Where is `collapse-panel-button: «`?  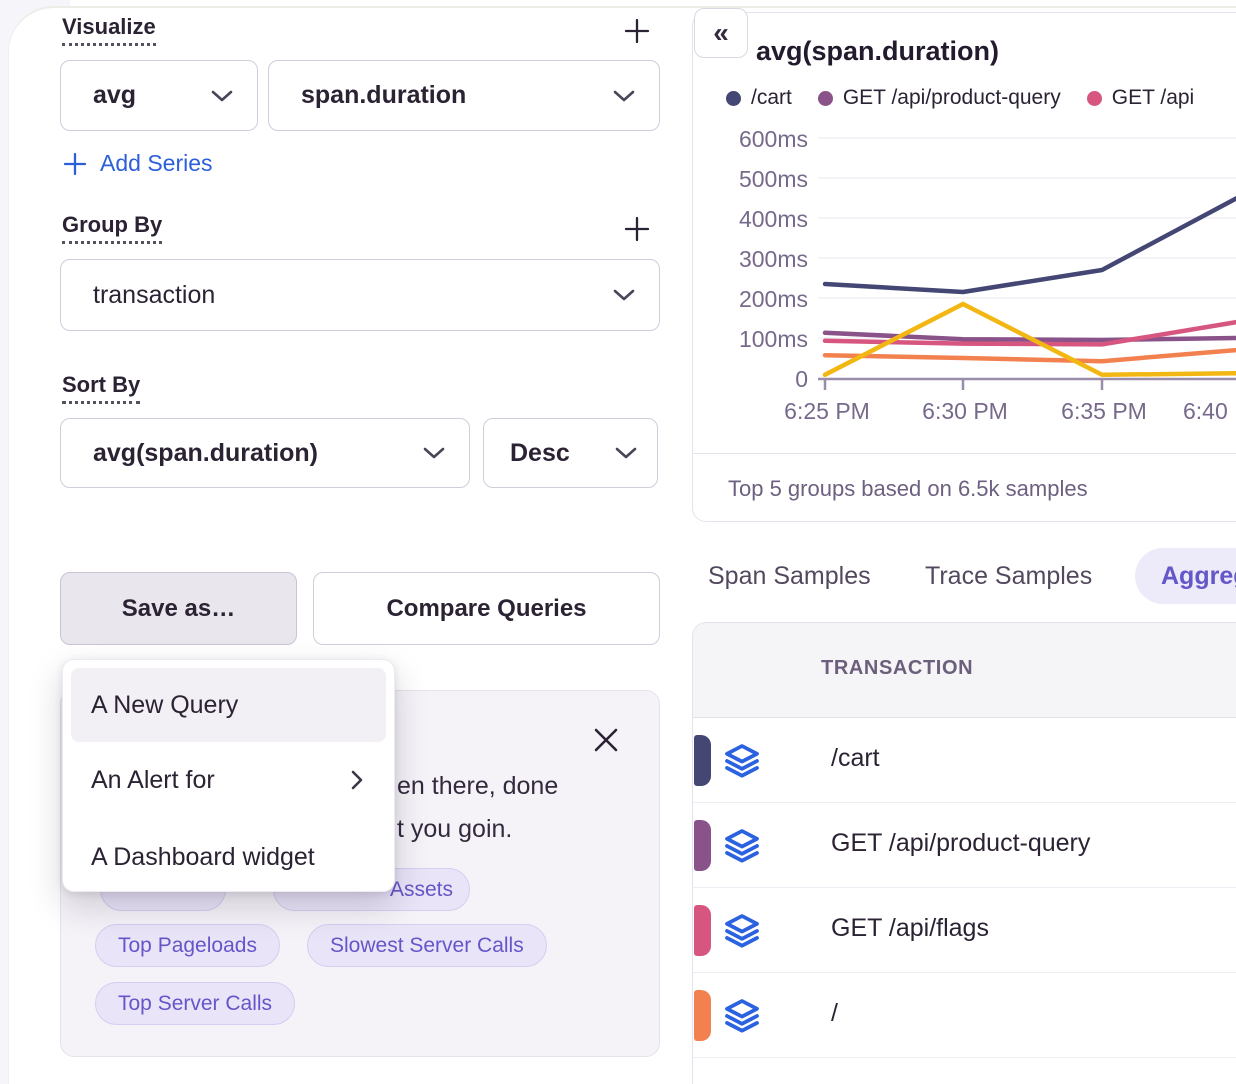 collapse-panel-button: « is located at coordinates (721, 33).